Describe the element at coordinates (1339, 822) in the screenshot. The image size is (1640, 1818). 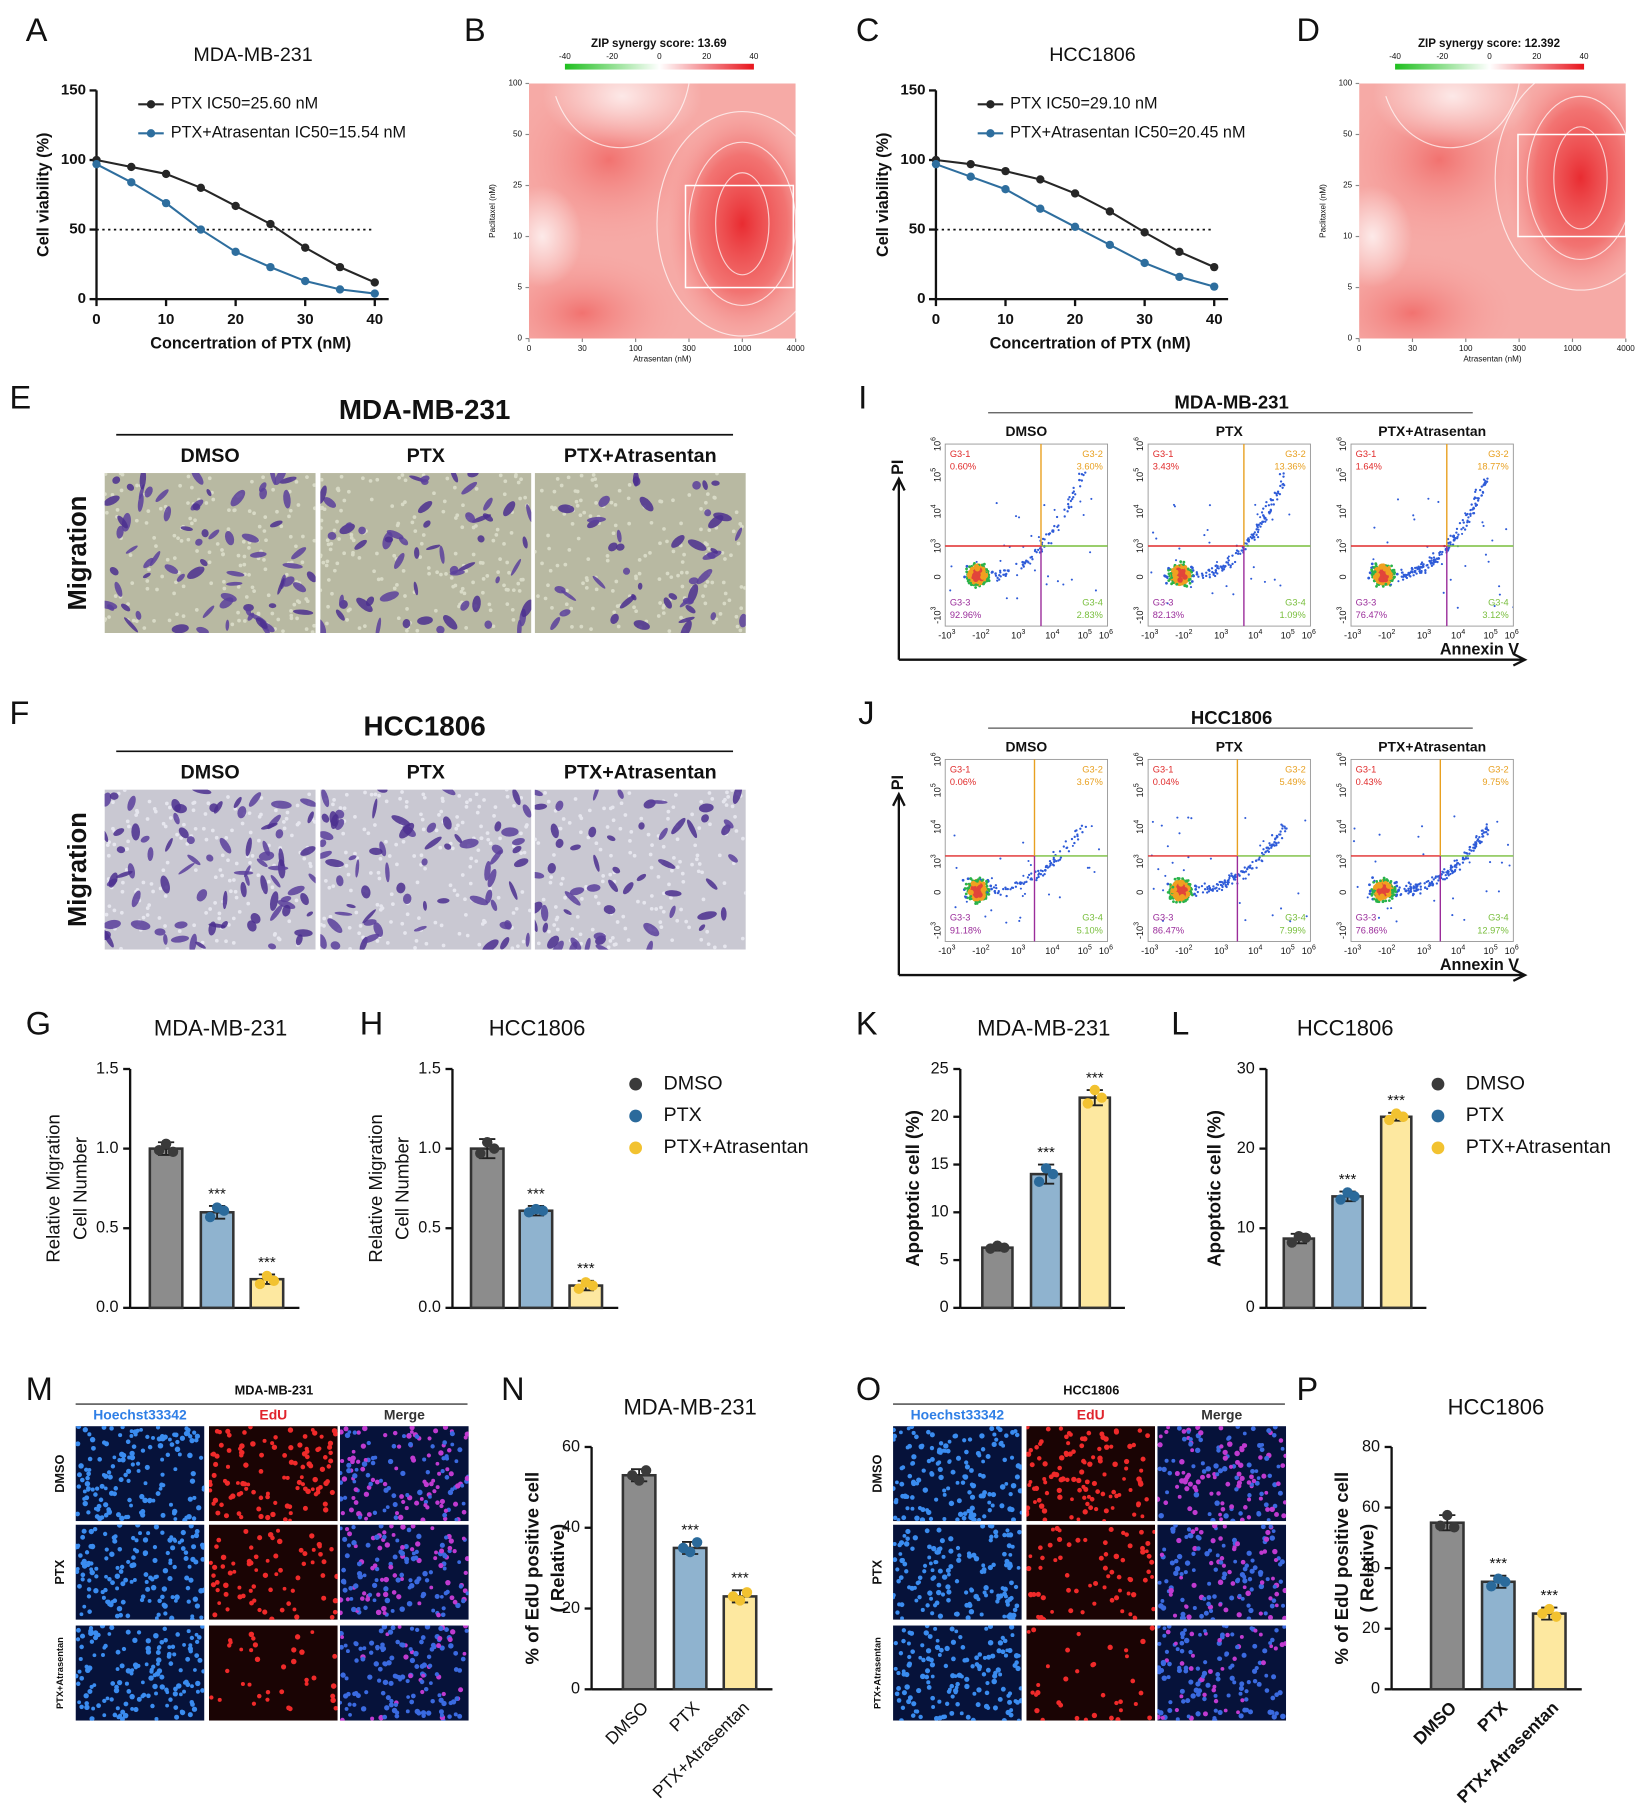
I see `tick-exponent: 4` at that location.